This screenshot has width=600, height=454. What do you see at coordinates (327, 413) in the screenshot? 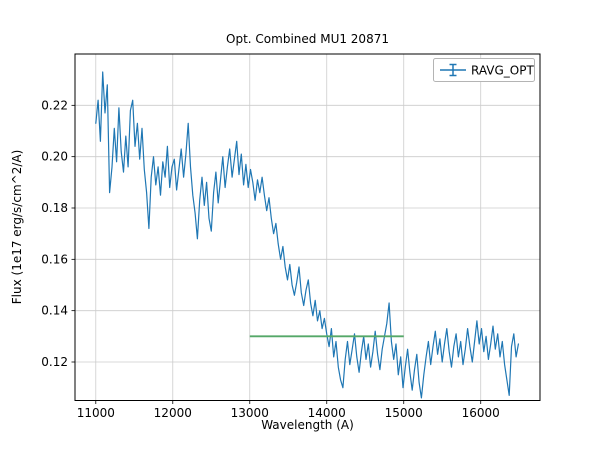
I see `x-tick-label: 14000` at bounding box center [327, 413].